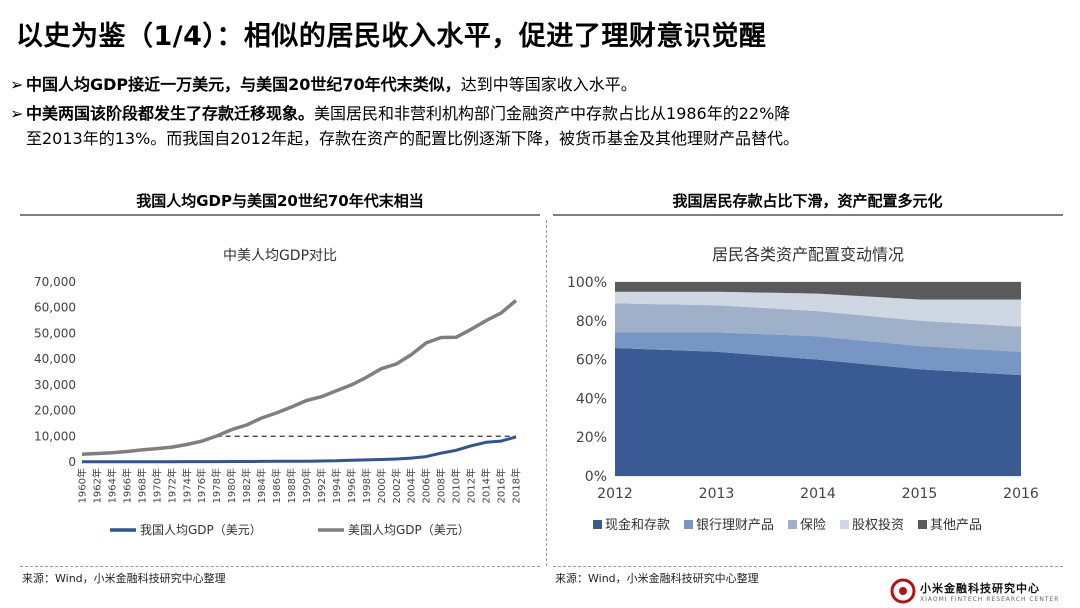  What do you see at coordinates (186, 485) in the screenshot?
I see `x-tick-label: 1974年` at bounding box center [186, 485].